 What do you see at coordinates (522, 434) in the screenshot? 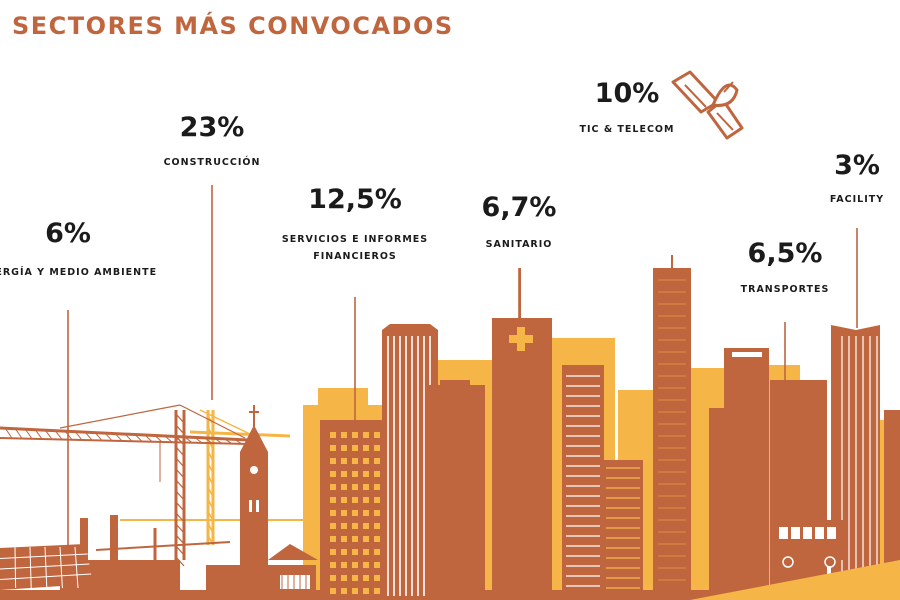
I see `building-hospital` at bounding box center [522, 434].